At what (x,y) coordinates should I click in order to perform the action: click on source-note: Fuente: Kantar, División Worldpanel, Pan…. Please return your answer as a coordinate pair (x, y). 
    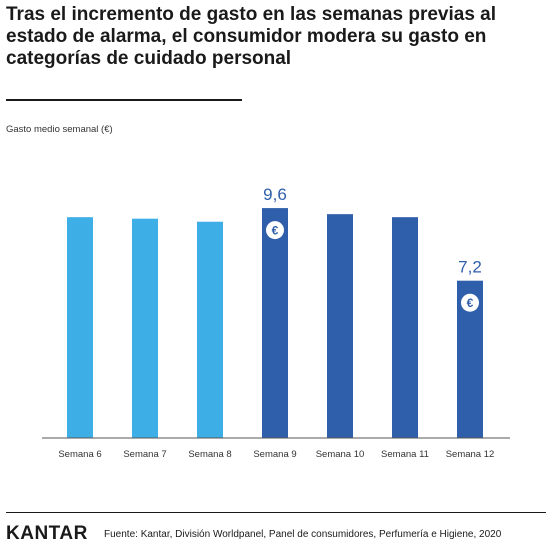
    Looking at the image, I should click on (303, 534).